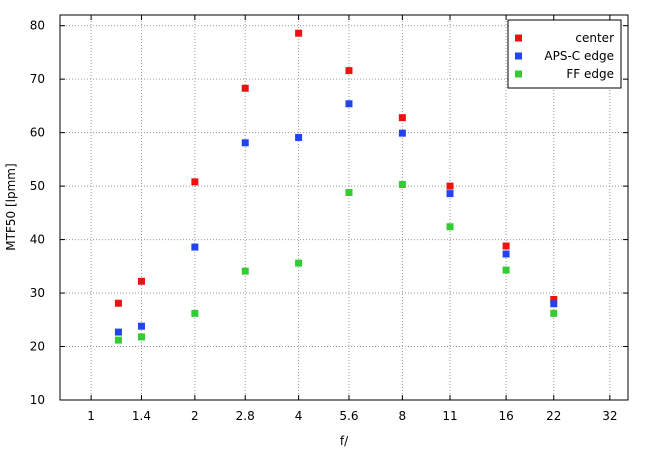  What do you see at coordinates (299, 416) in the screenshot?
I see `x-tick-label: 4` at bounding box center [299, 416].